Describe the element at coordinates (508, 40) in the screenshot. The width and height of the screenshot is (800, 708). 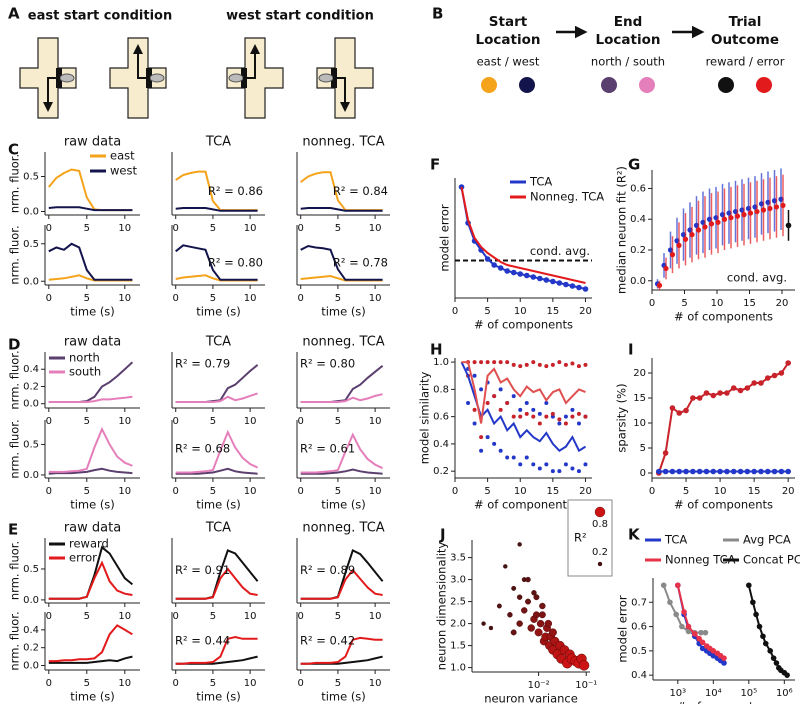
I see `flow-title: Location` at that location.